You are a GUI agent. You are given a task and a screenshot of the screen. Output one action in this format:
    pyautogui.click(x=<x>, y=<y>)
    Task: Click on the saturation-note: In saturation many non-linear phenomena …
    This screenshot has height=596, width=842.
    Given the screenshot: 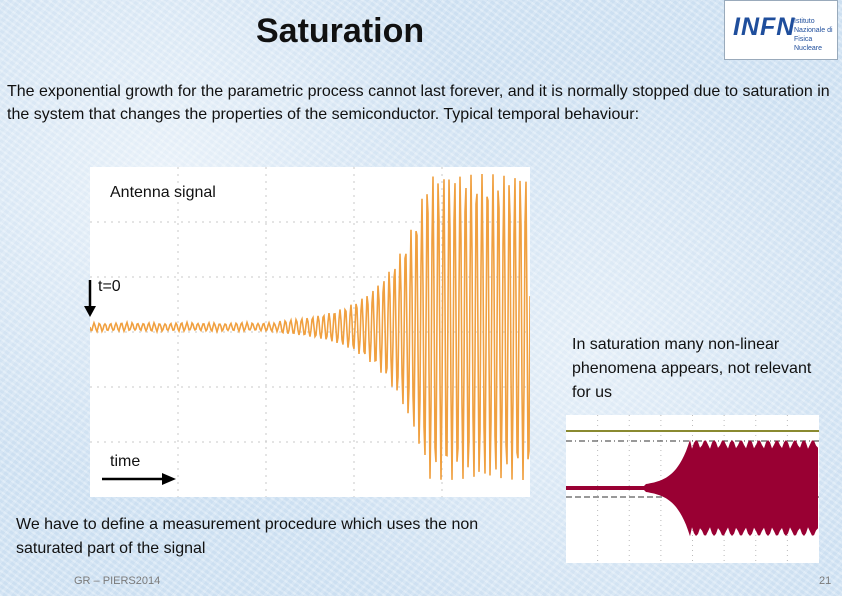 What is the action you would take?
    pyautogui.click(x=692, y=368)
    